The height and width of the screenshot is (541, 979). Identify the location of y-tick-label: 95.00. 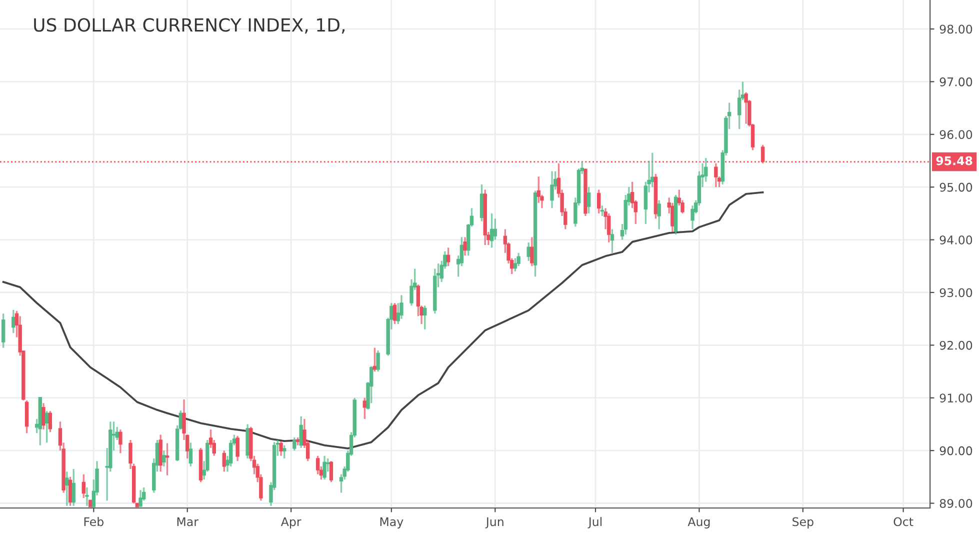
(956, 187).